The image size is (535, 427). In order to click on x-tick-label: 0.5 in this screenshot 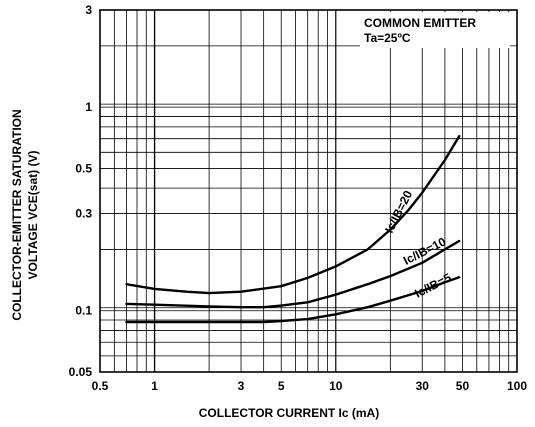, I will do `click(100, 386)`.